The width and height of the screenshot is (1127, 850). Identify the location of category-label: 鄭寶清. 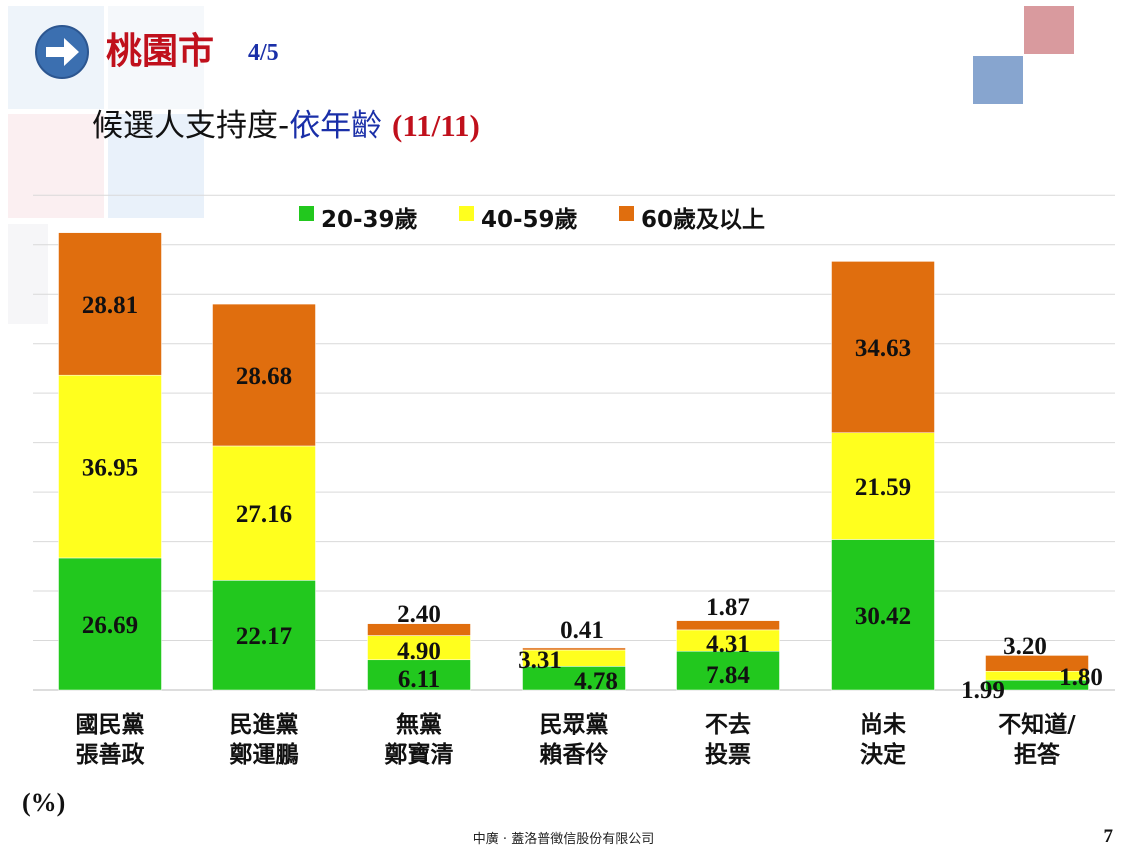
(419, 754).